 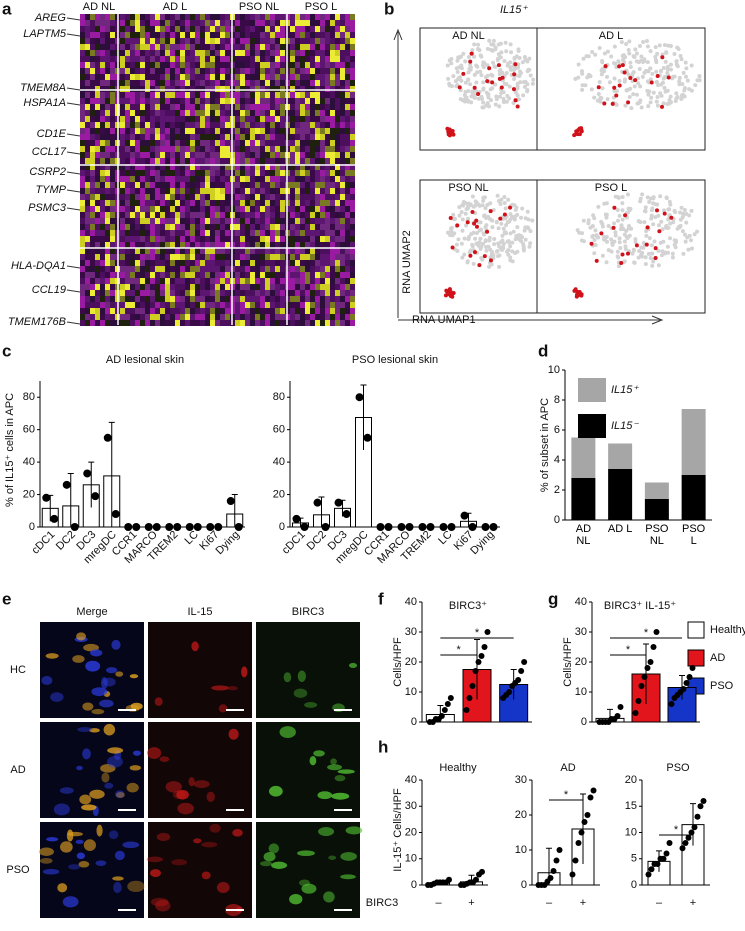 What do you see at coordinates (73, 267) in the screenshot?
I see `gene-tick` at bounding box center [73, 267].